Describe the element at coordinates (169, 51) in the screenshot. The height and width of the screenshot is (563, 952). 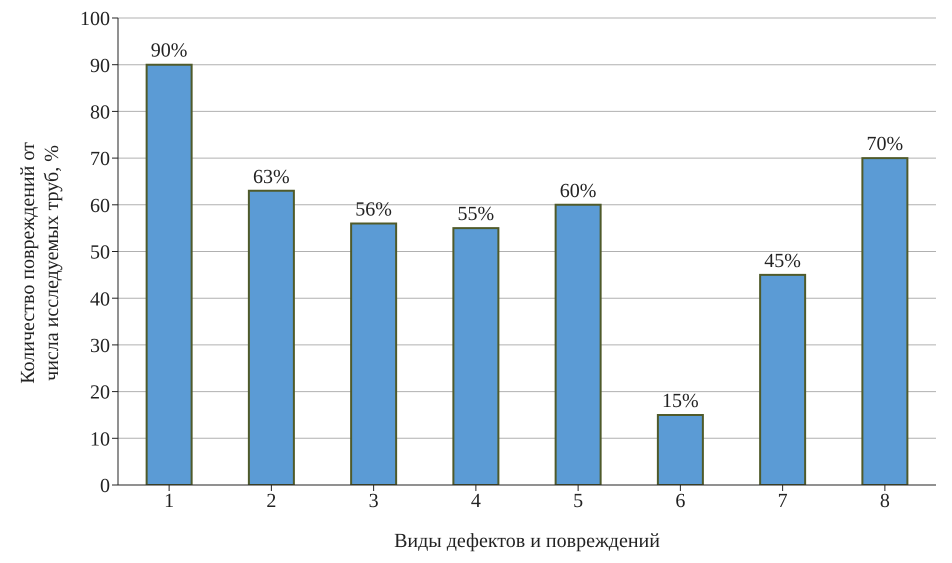
I see `data-label: 90%` at that location.